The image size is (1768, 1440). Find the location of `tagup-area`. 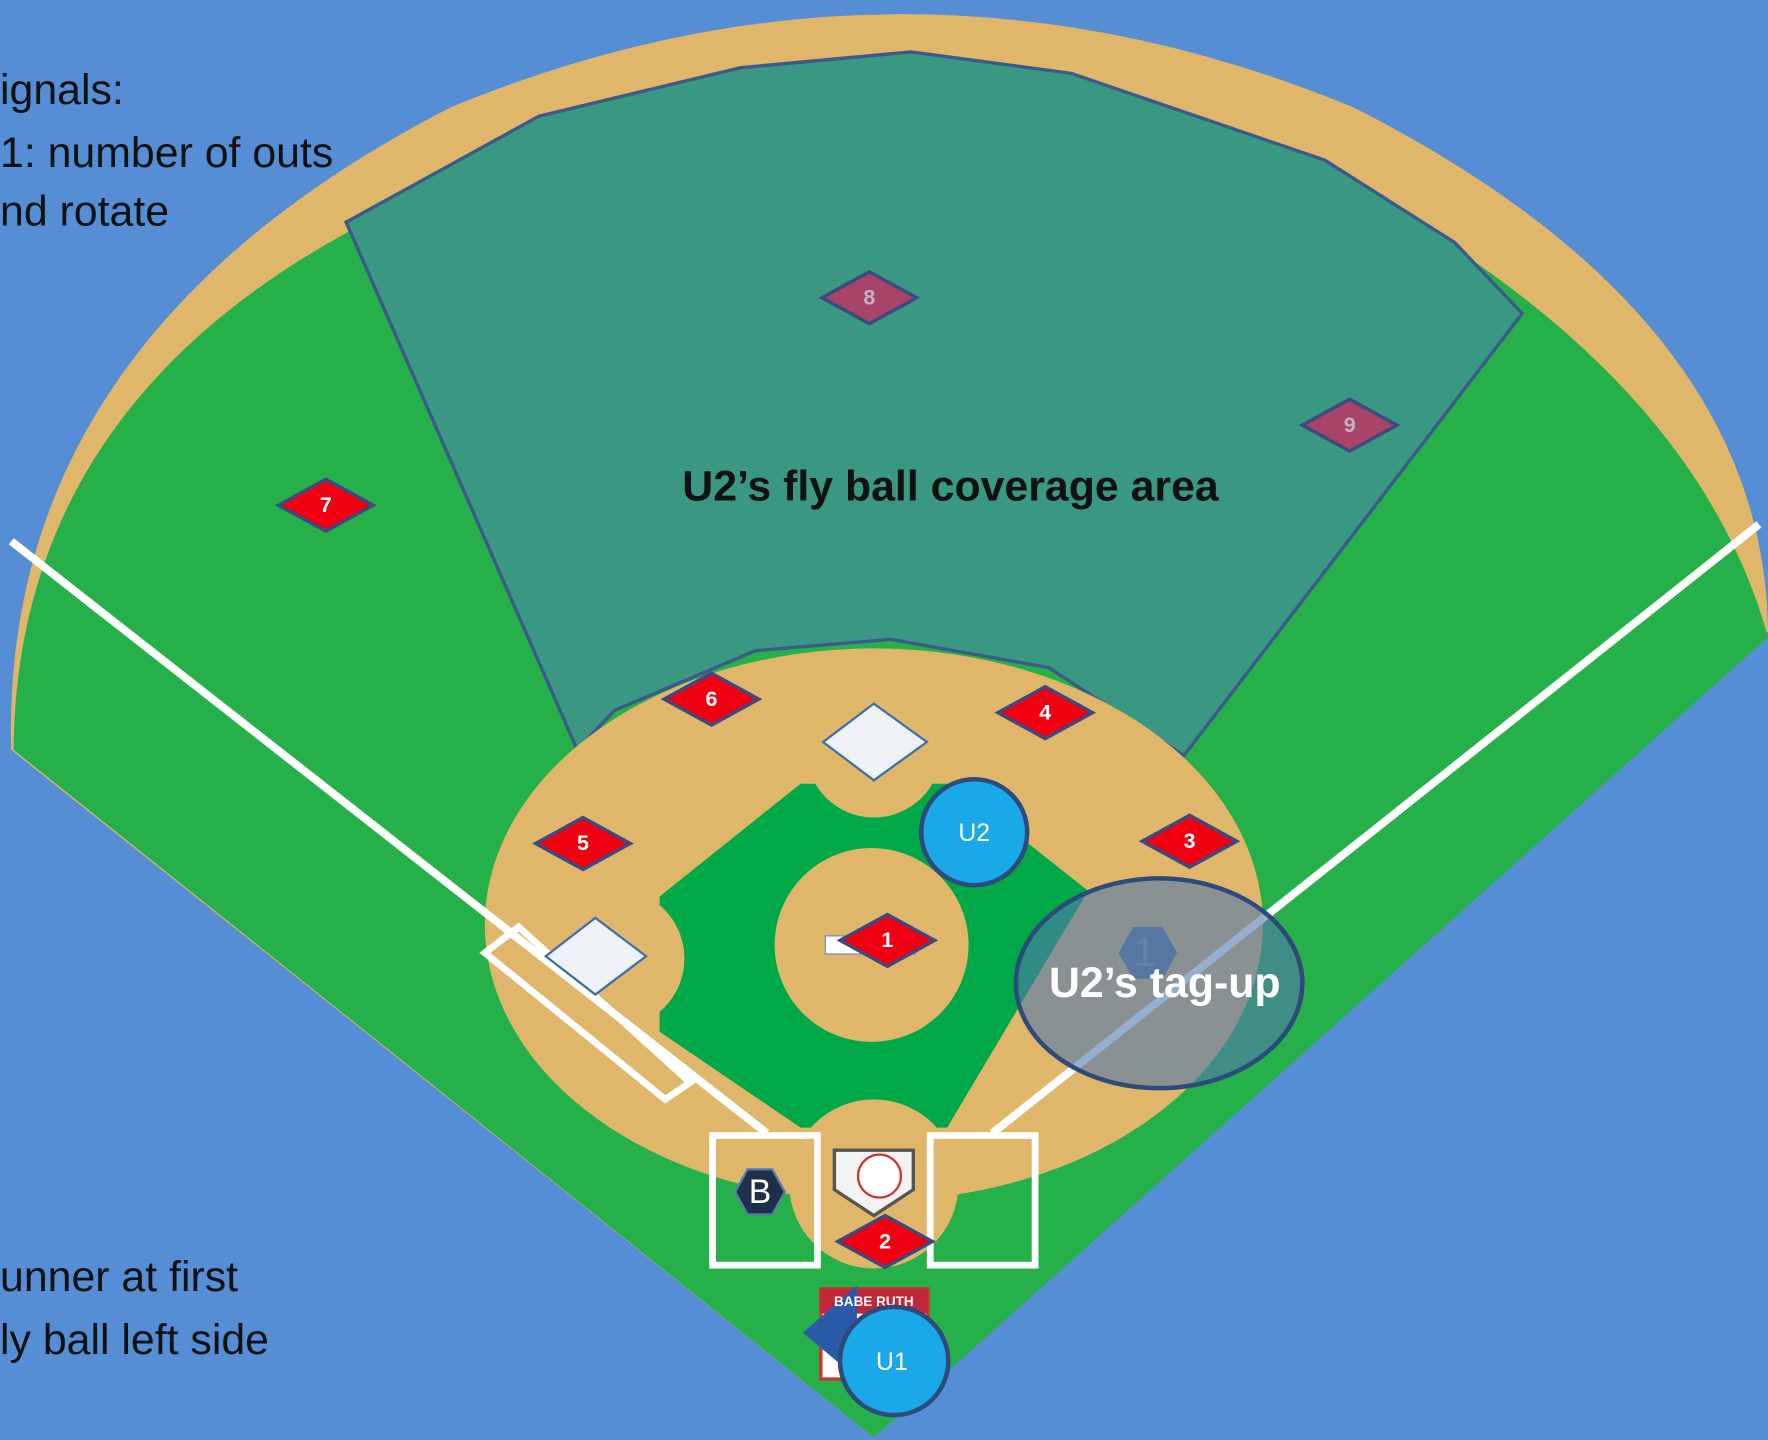

tagup-area is located at coordinates (1159, 983).